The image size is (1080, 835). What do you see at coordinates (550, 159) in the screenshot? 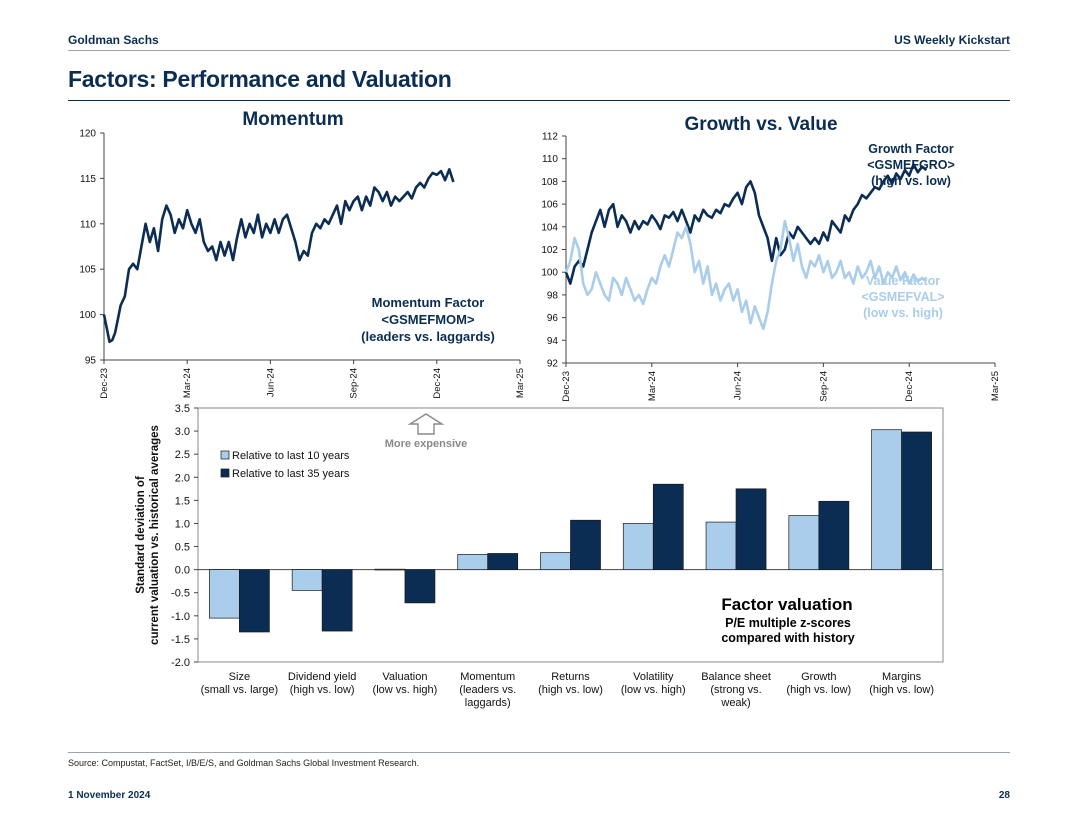
I see `growth-value-y-tick-label: 110` at bounding box center [550, 159].